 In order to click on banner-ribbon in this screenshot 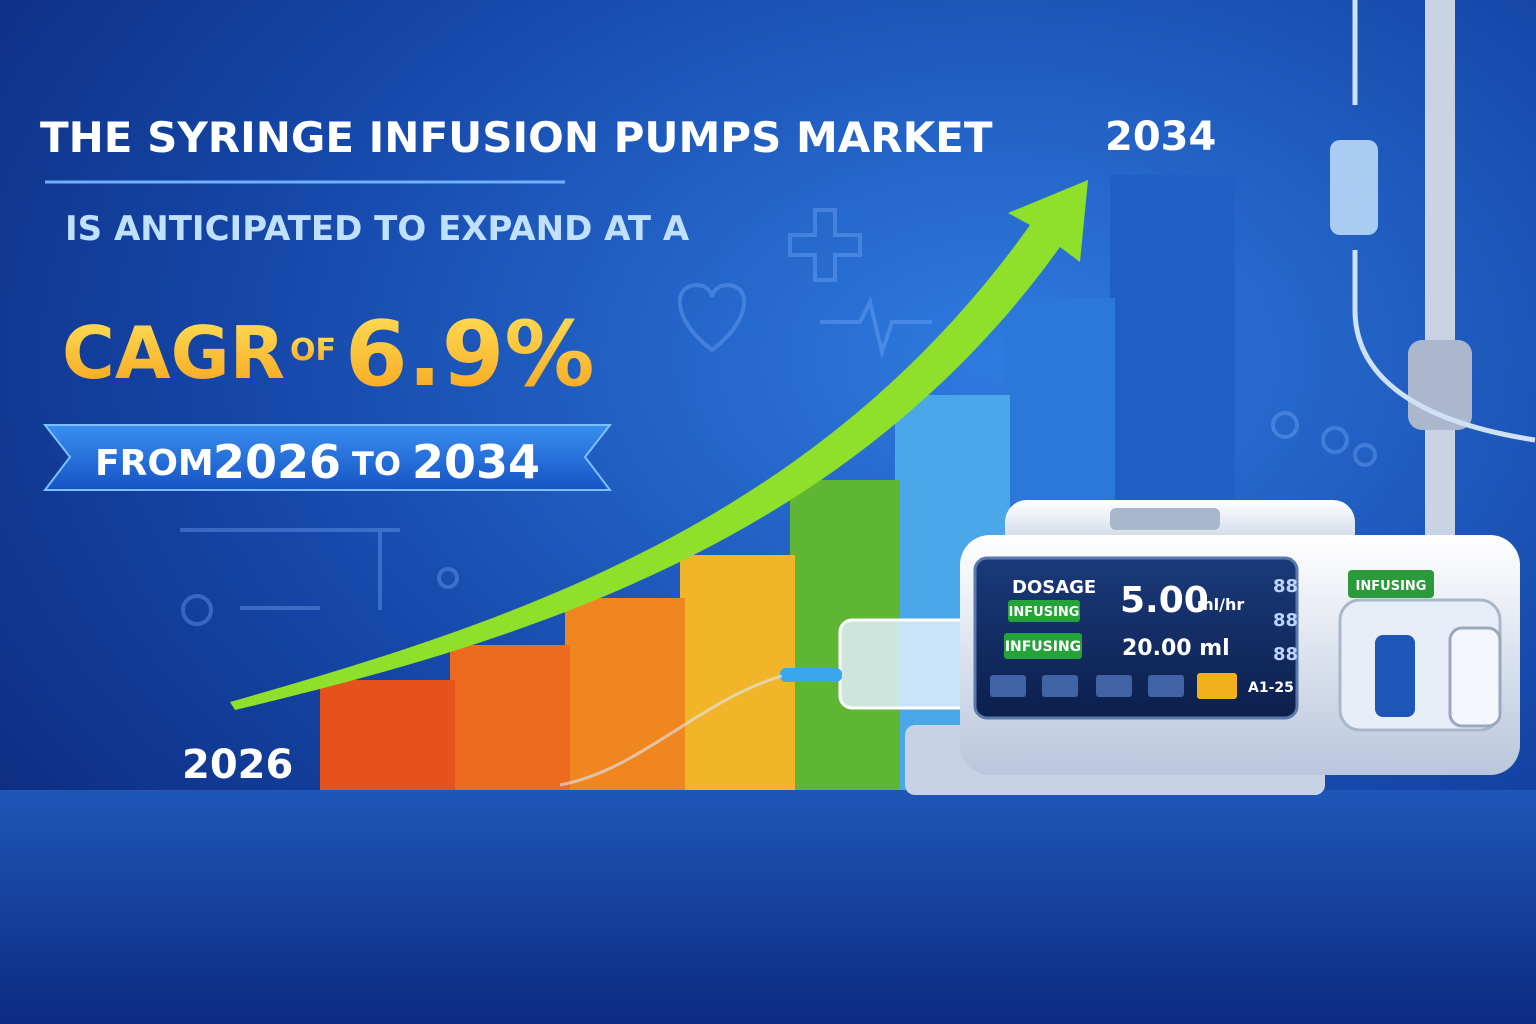, I will do `click(327, 457)`.